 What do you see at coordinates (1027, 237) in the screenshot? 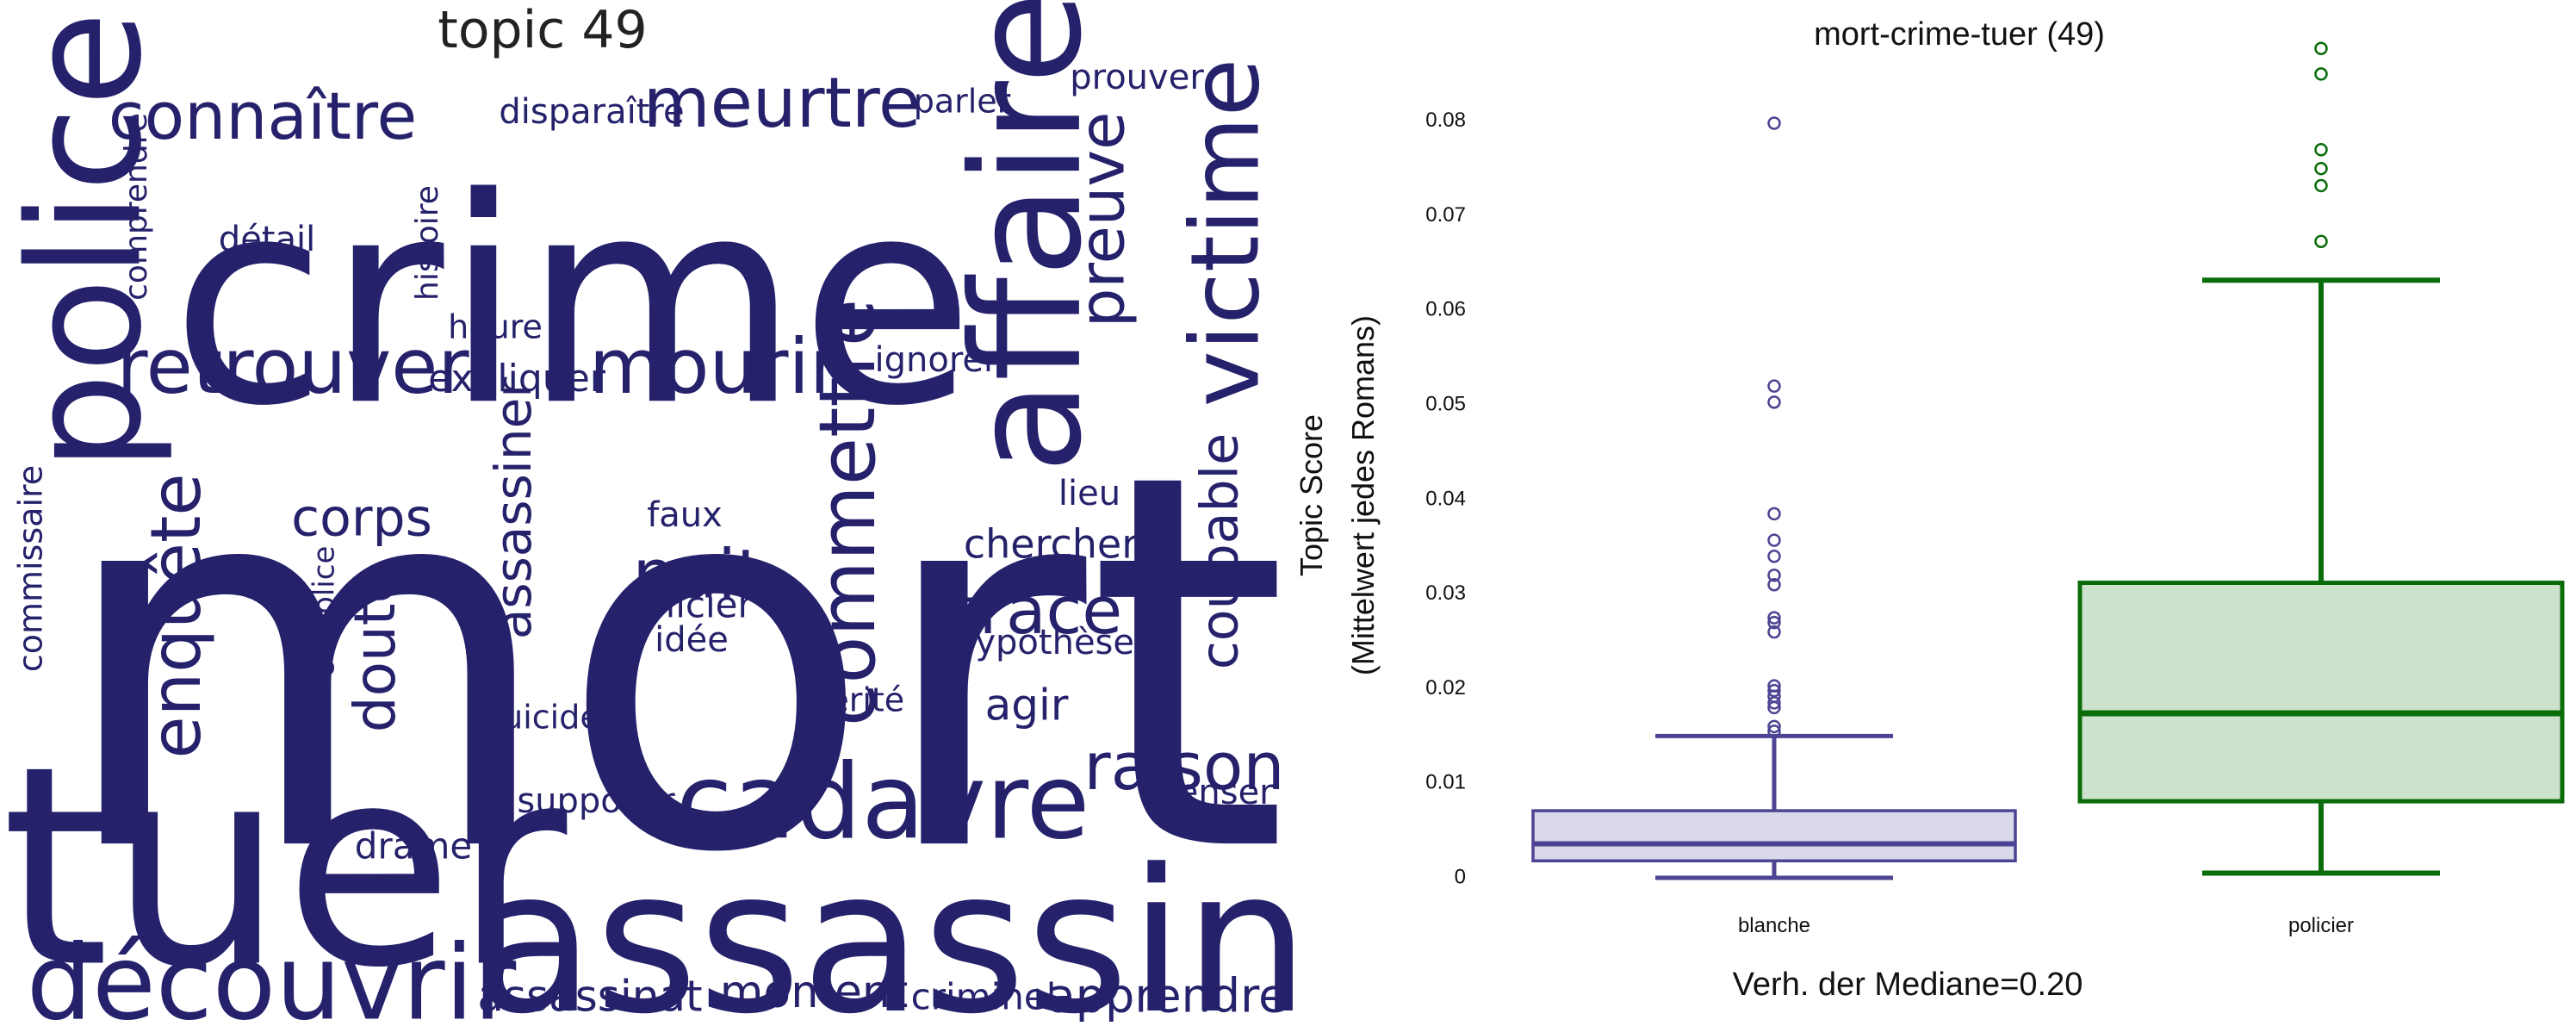
I see `wordcloud-word: affaire` at bounding box center [1027, 237].